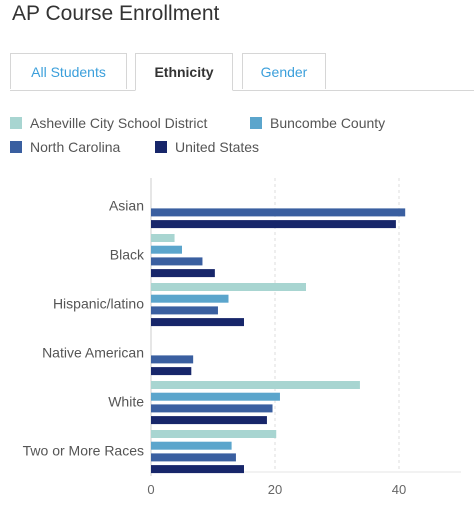 This screenshot has width=474, height=524. What do you see at coordinates (328, 123) in the screenshot?
I see `legend-label: Buncombe County` at bounding box center [328, 123].